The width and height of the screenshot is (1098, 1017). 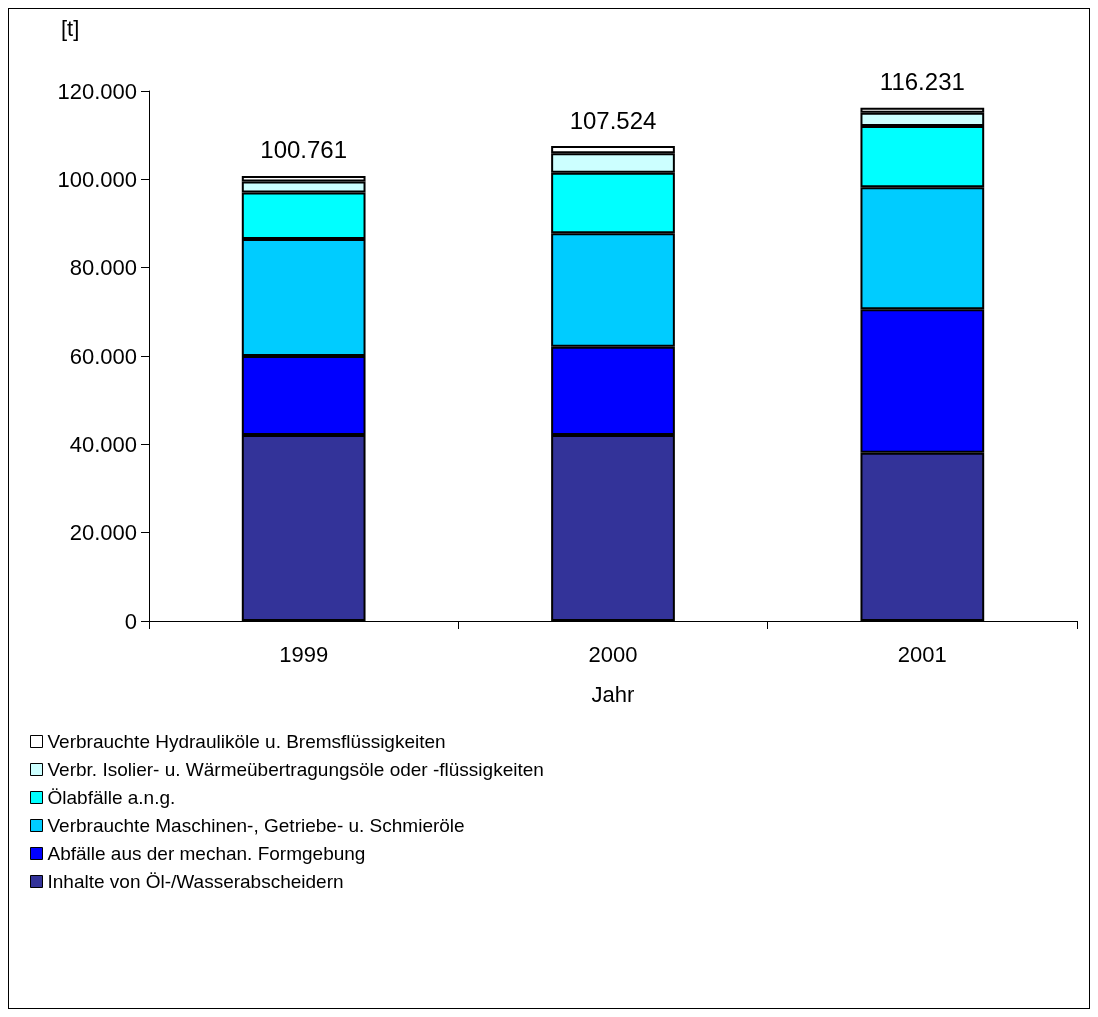 I want to click on y-tick-label: 120.000, so click(x=97, y=91).